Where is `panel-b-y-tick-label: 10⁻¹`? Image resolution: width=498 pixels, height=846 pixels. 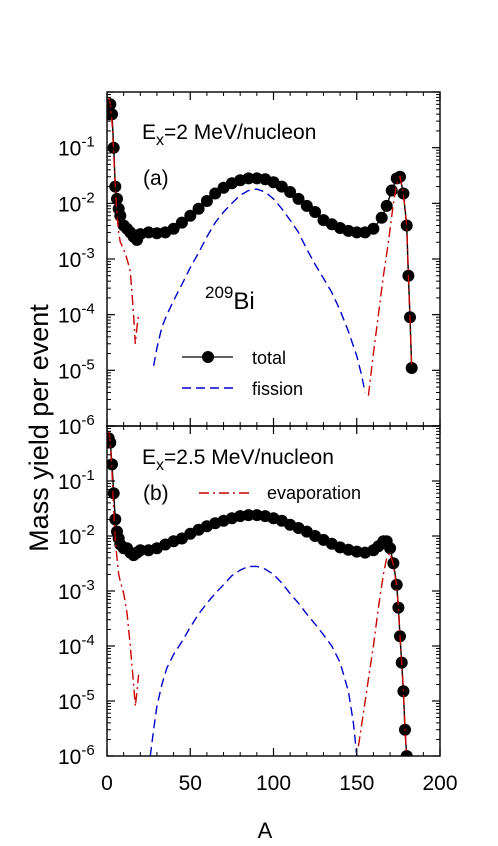 panel-b-y-tick-label: 10⁻¹ is located at coordinates (76, 480).